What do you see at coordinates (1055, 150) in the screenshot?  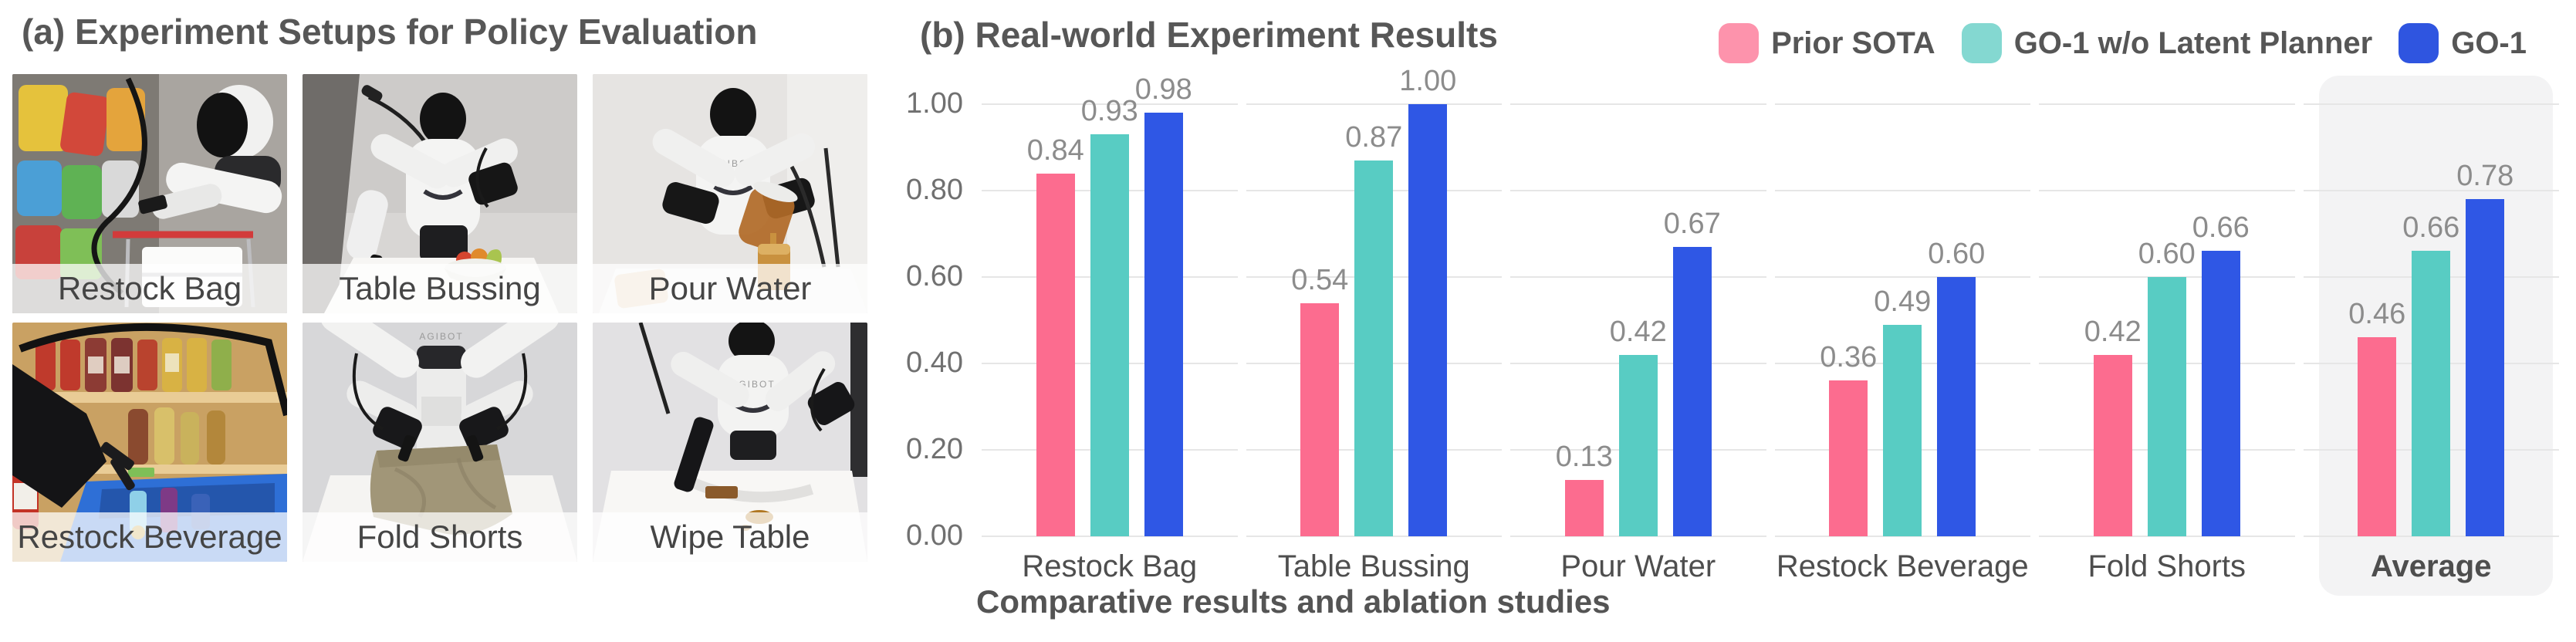 I see `bar-value-label: 0.84` at bounding box center [1055, 150].